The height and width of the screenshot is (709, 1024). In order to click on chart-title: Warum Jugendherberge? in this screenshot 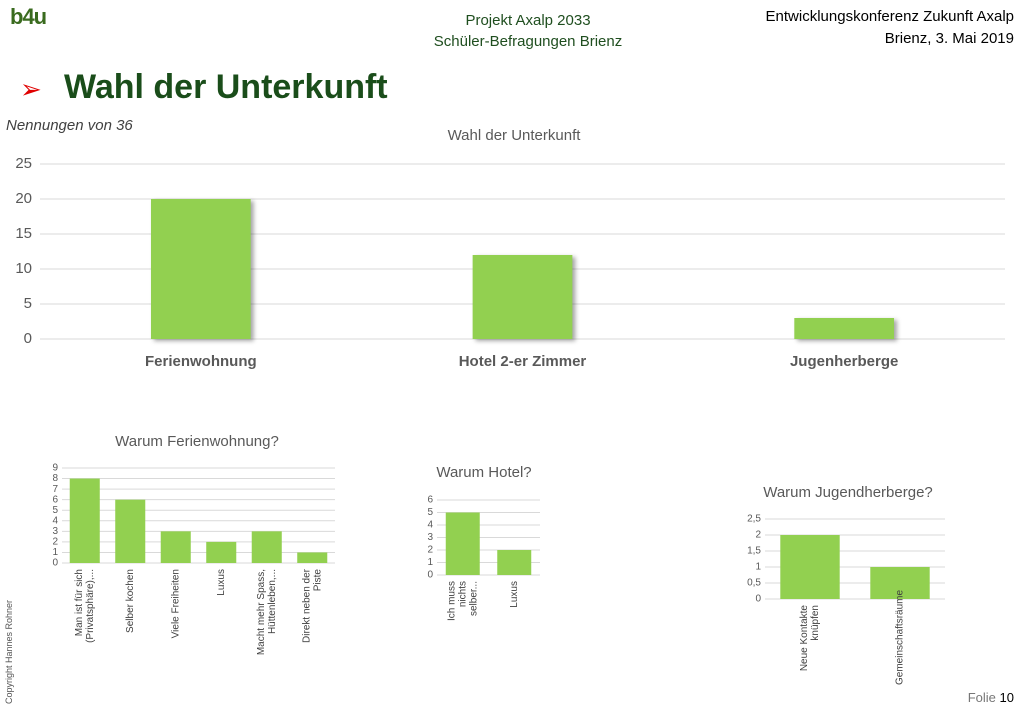, I will do `click(848, 492)`.